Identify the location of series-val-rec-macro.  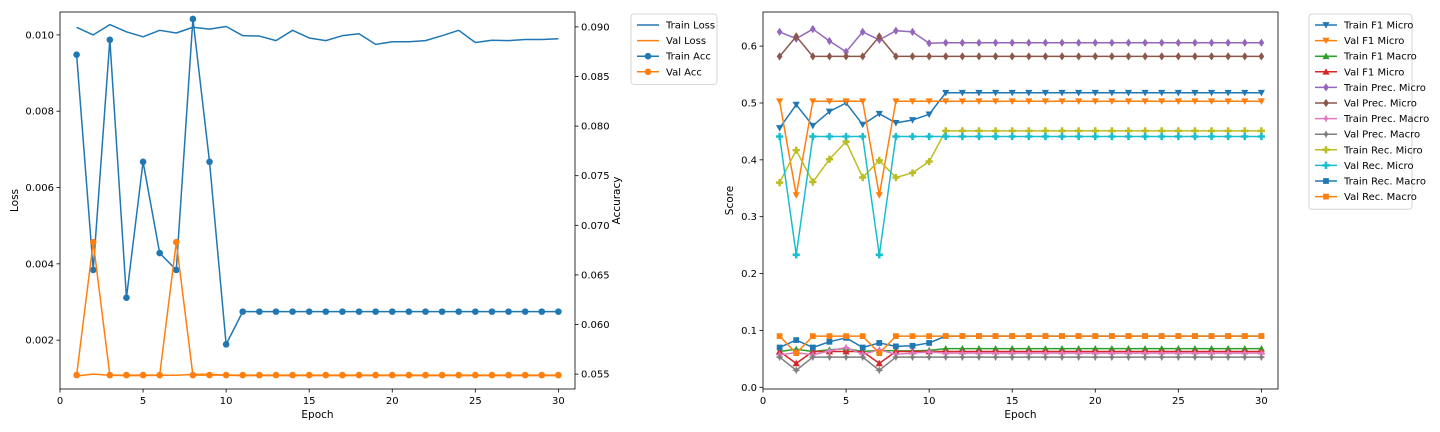
(1020, 345).